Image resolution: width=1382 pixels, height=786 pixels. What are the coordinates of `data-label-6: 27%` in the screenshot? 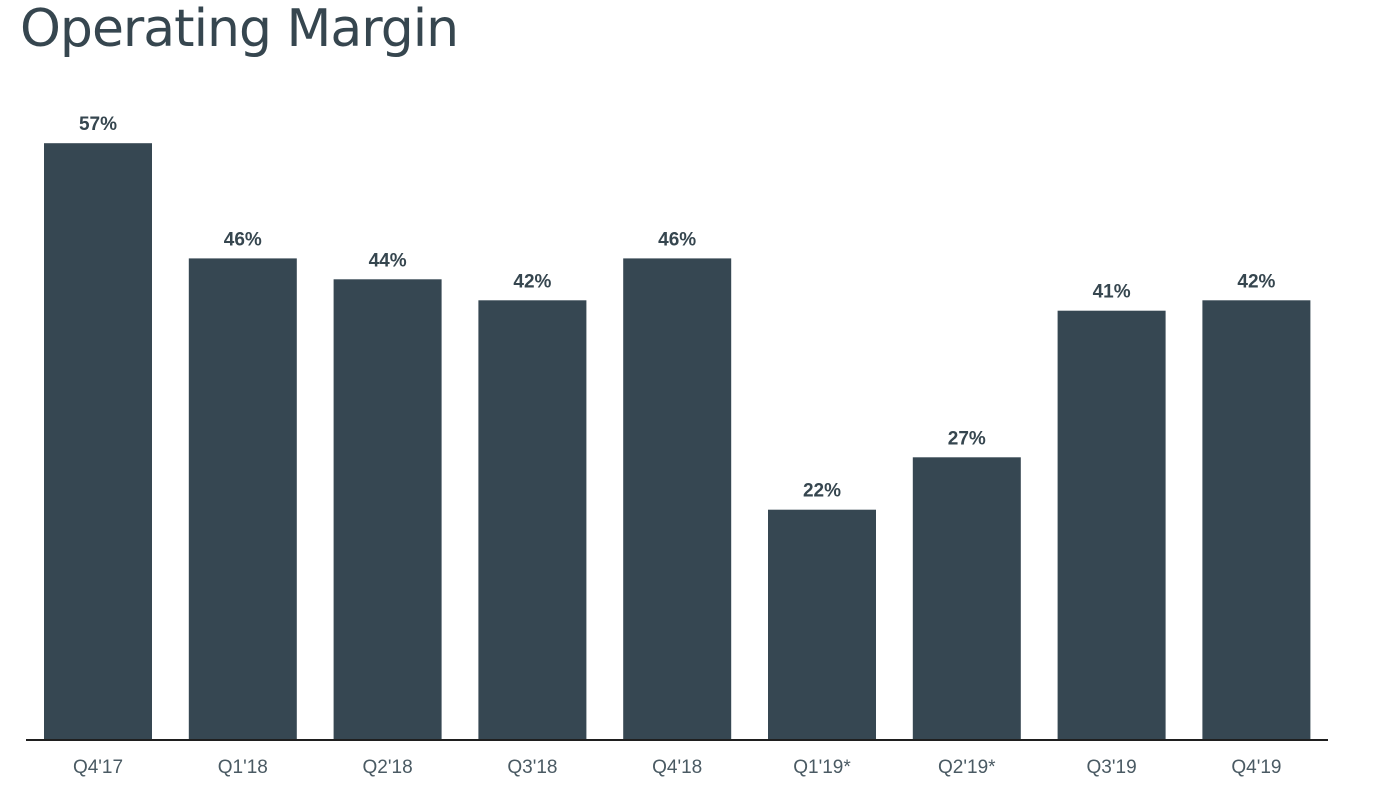 It's located at (967, 438).